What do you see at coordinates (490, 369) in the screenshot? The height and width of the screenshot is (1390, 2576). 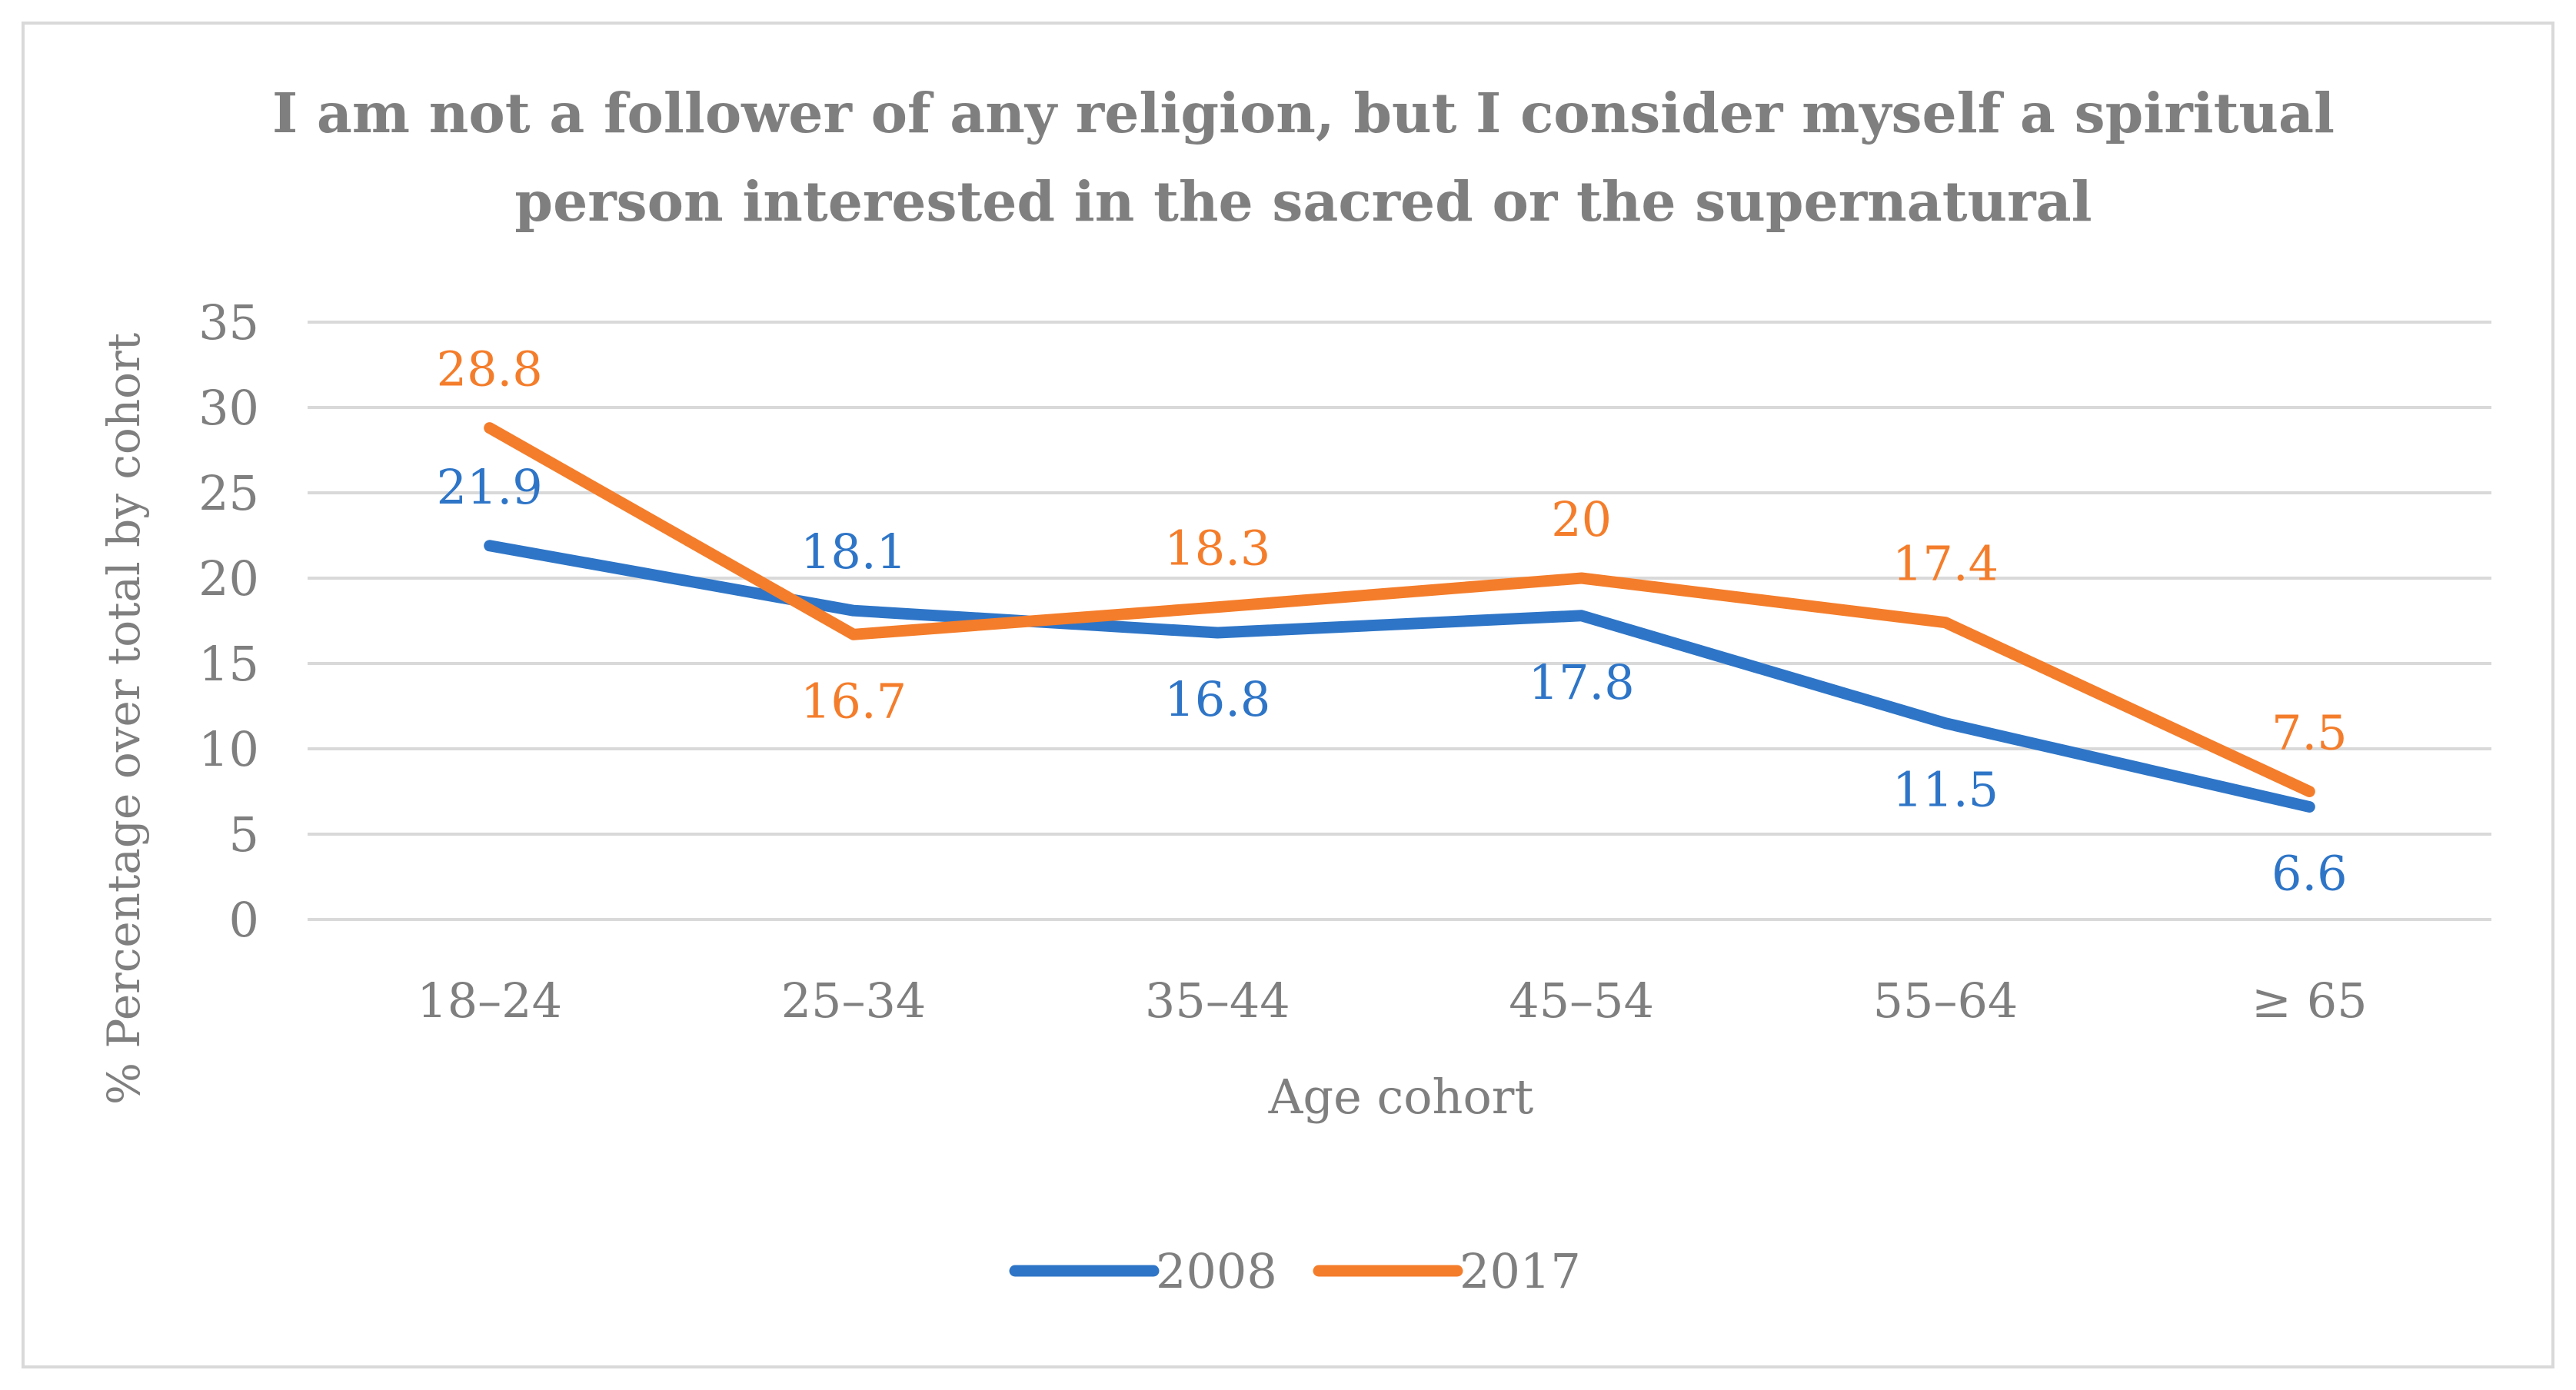 I see `data-label-2017-1: 28.8` at bounding box center [490, 369].